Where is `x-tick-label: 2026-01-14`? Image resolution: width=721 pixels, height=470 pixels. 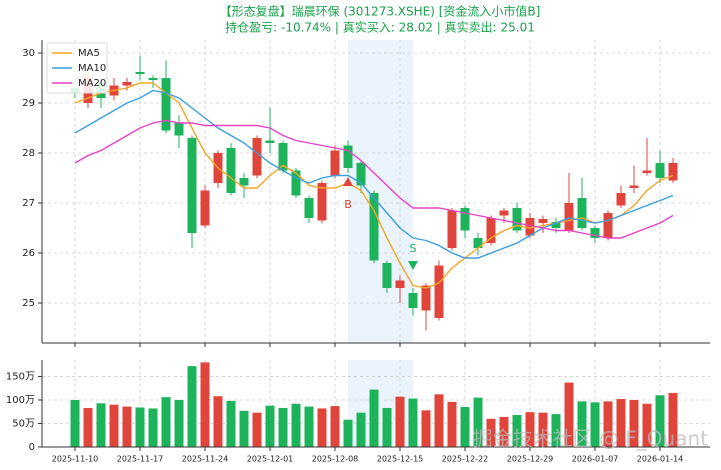 x-tick-label: 2026-01-14 is located at coordinates (660, 459).